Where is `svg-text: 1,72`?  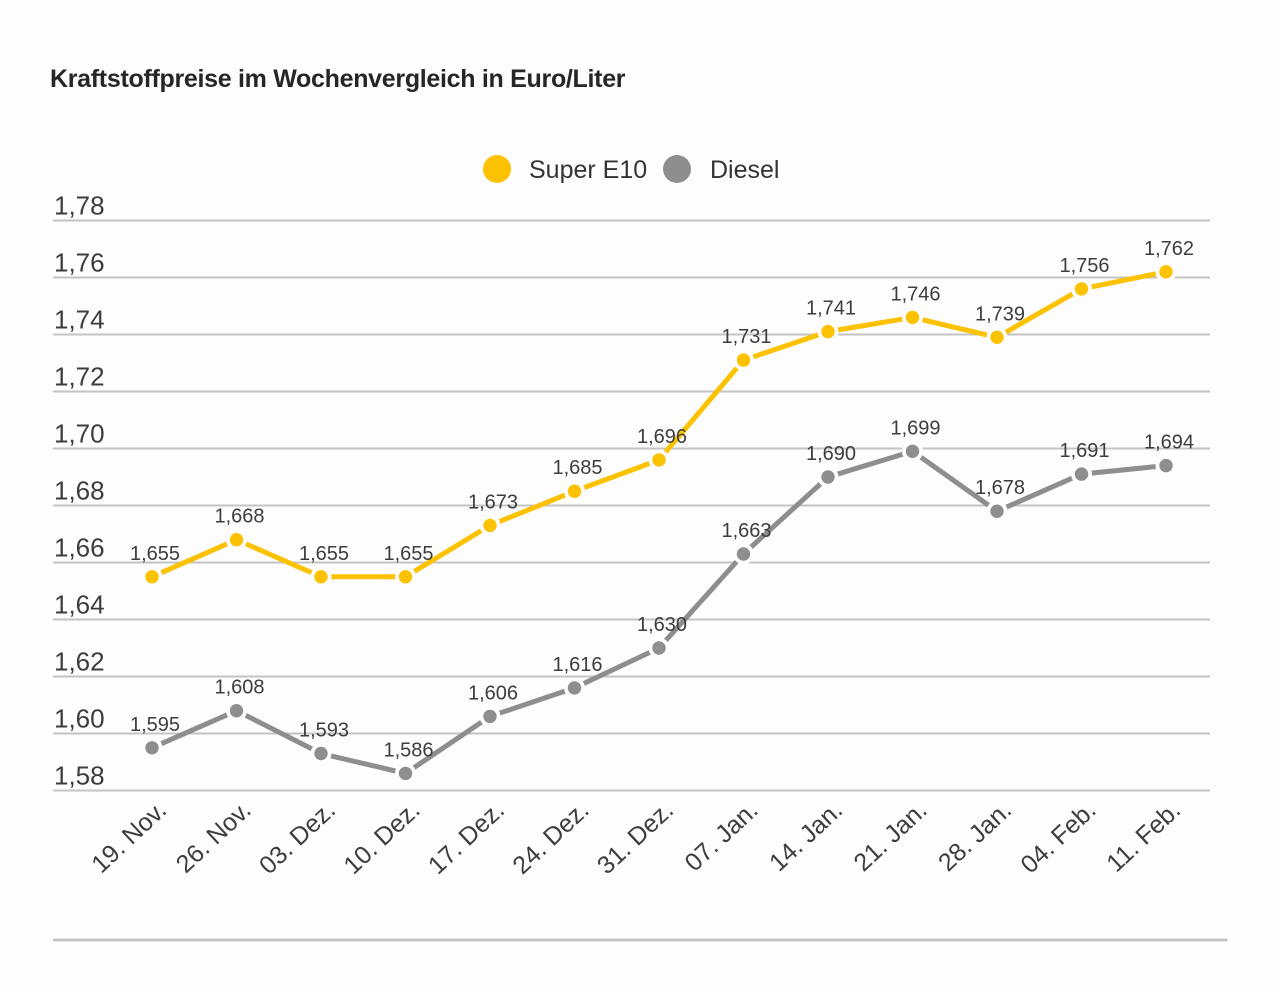 svg-text: 1,72 is located at coordinates (79, 377).